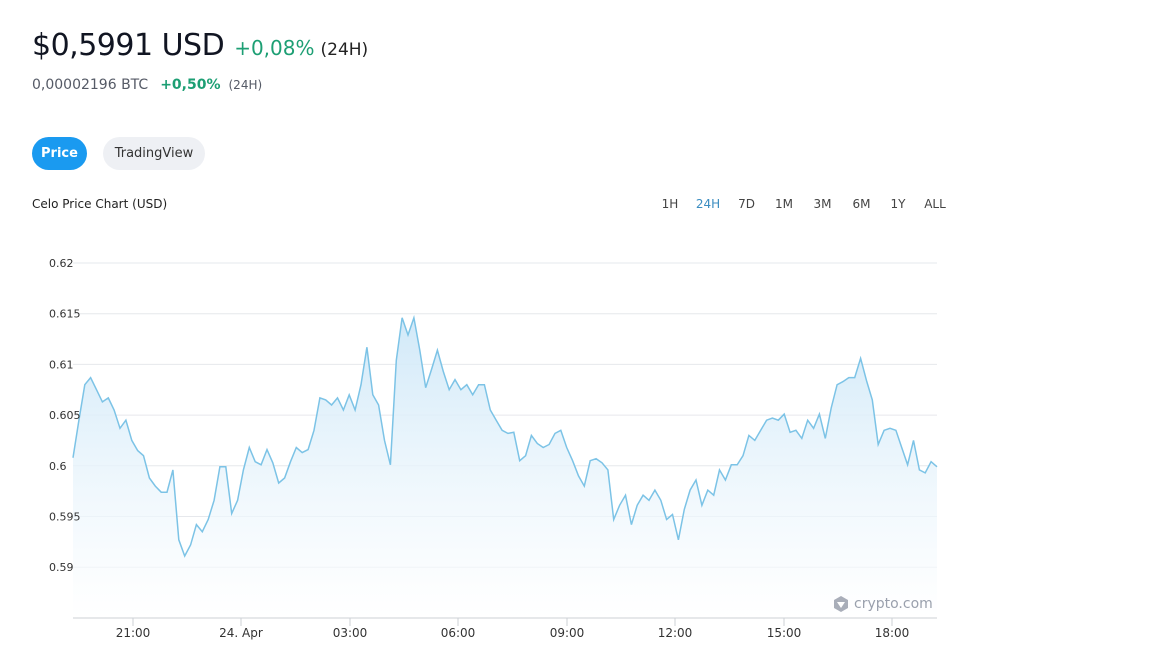  I want to click on range-all: ALL, so click(935, 204).